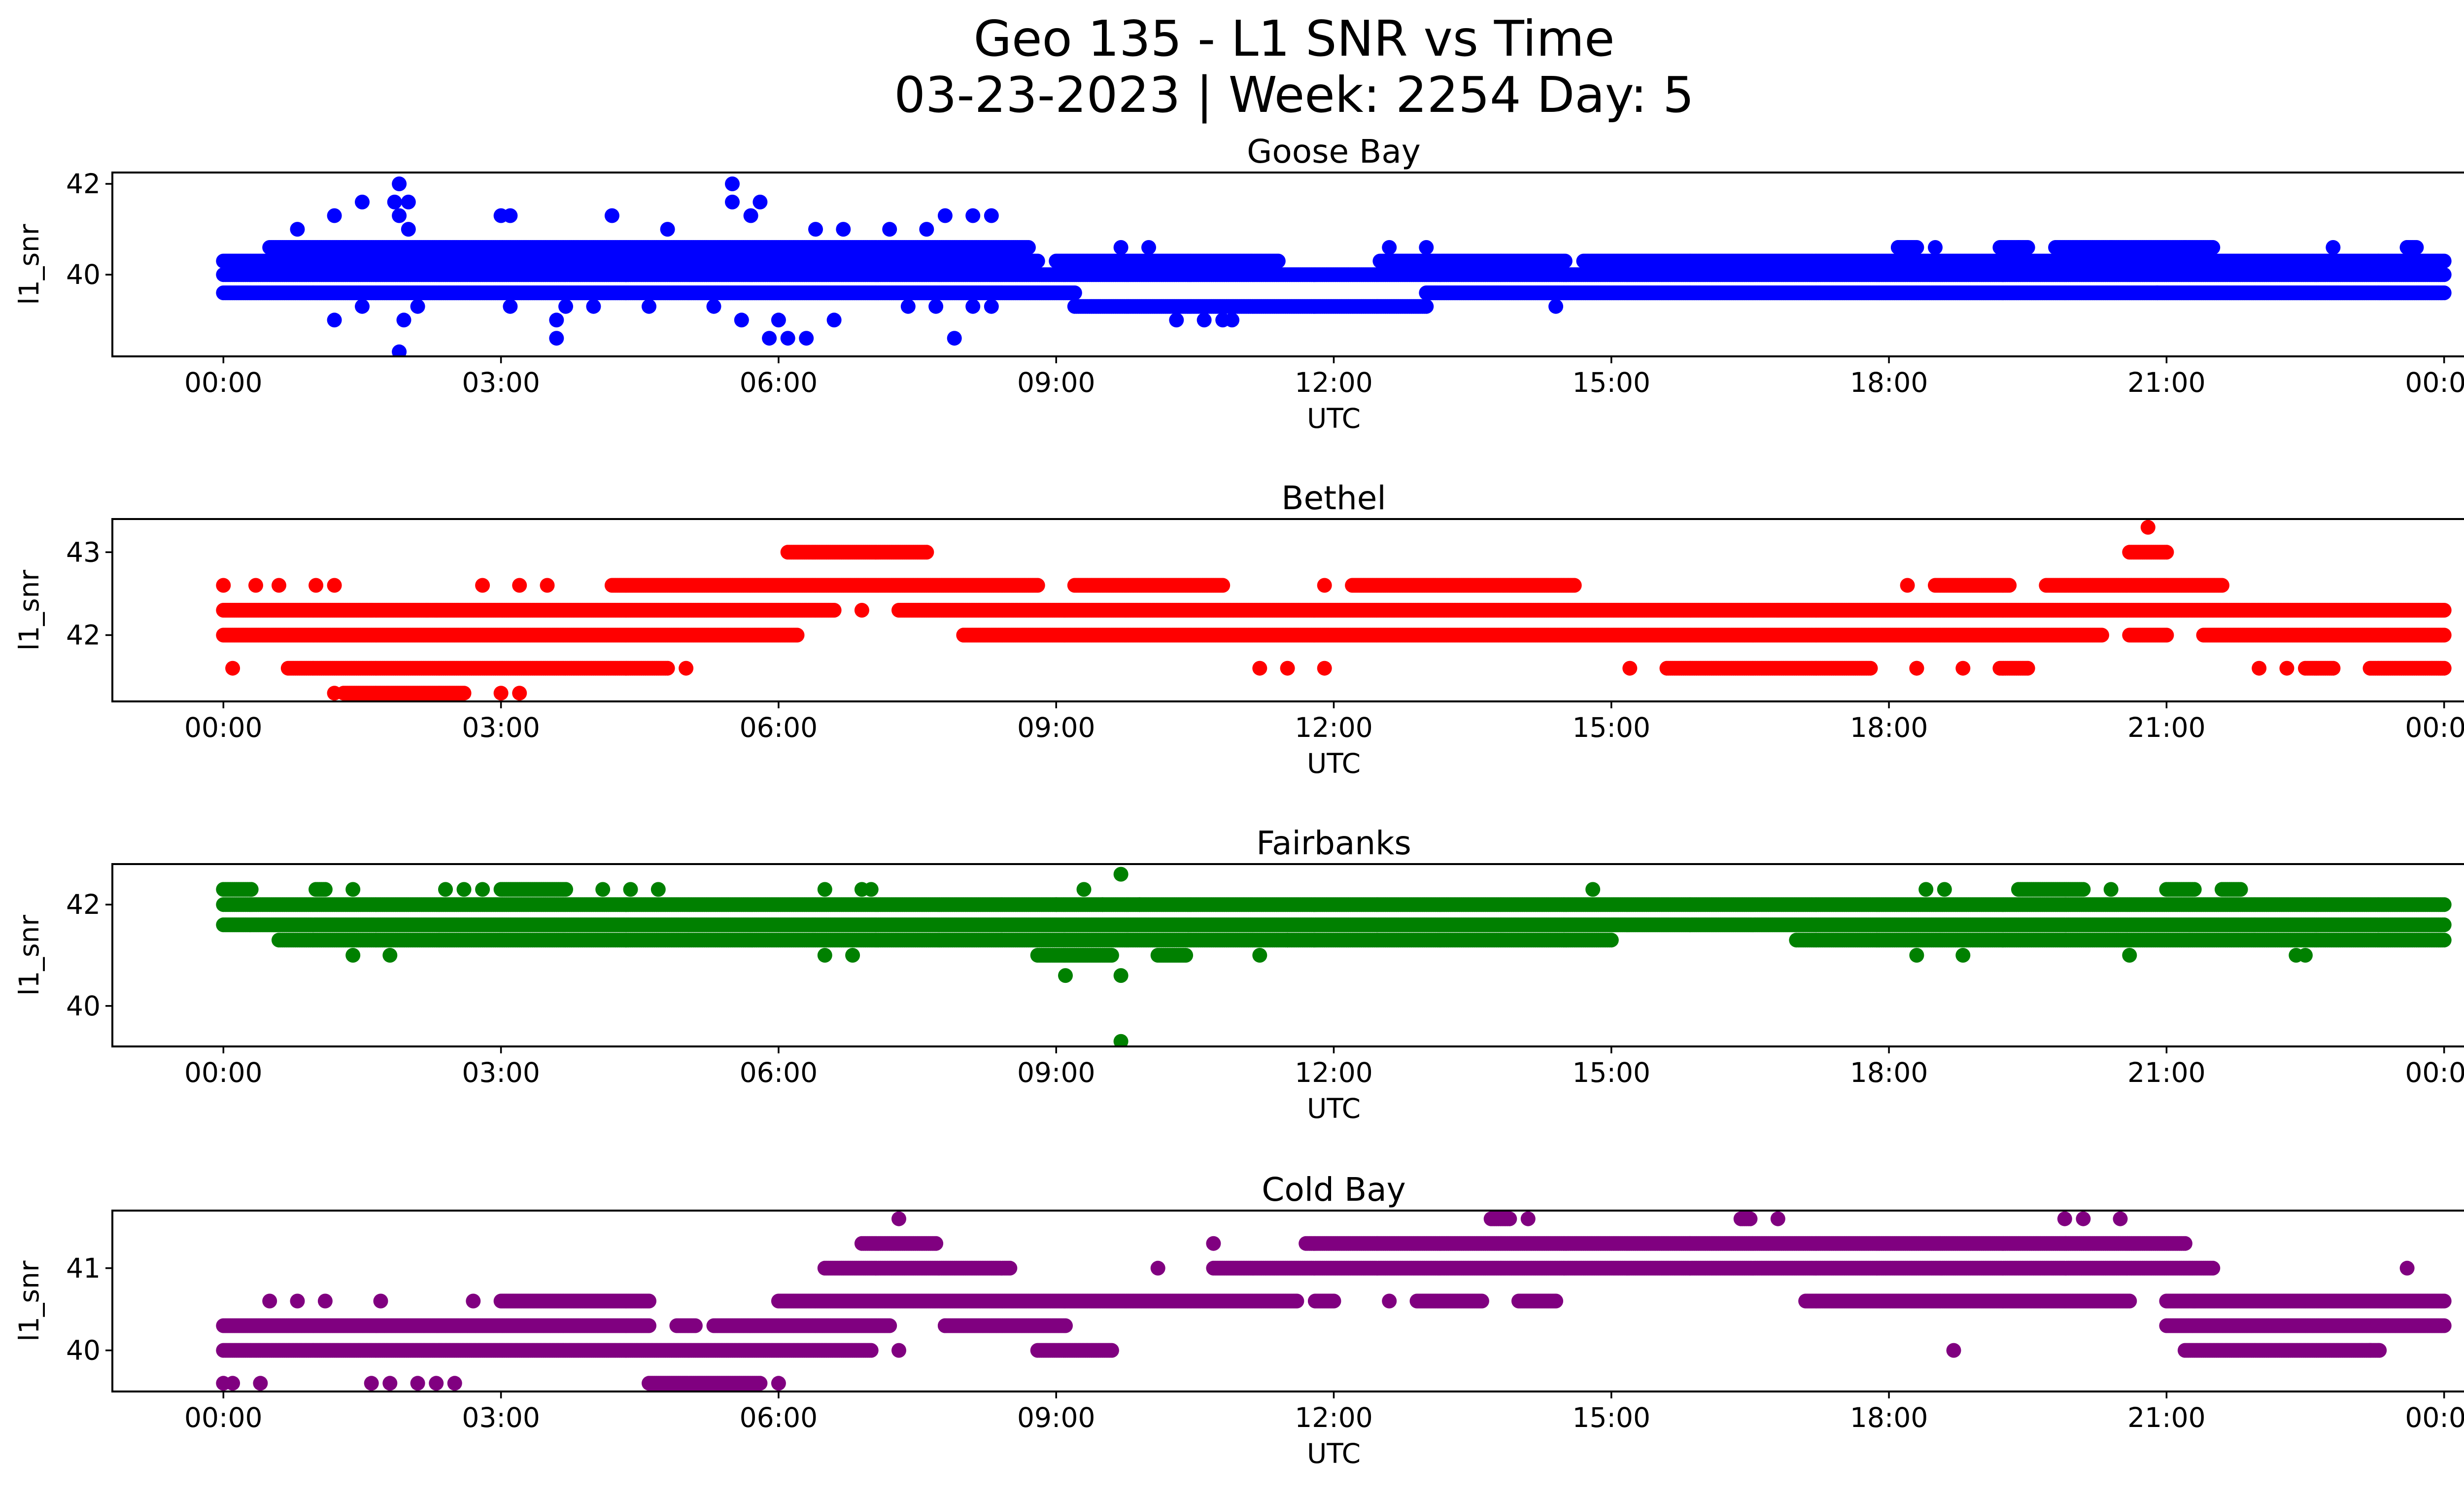 The image size is (2464, 1495). What do you see at coordinates (1334, 152) in the screenshot?
I see `panel-title: Goose Bay` at bounding box center [1334, 152].